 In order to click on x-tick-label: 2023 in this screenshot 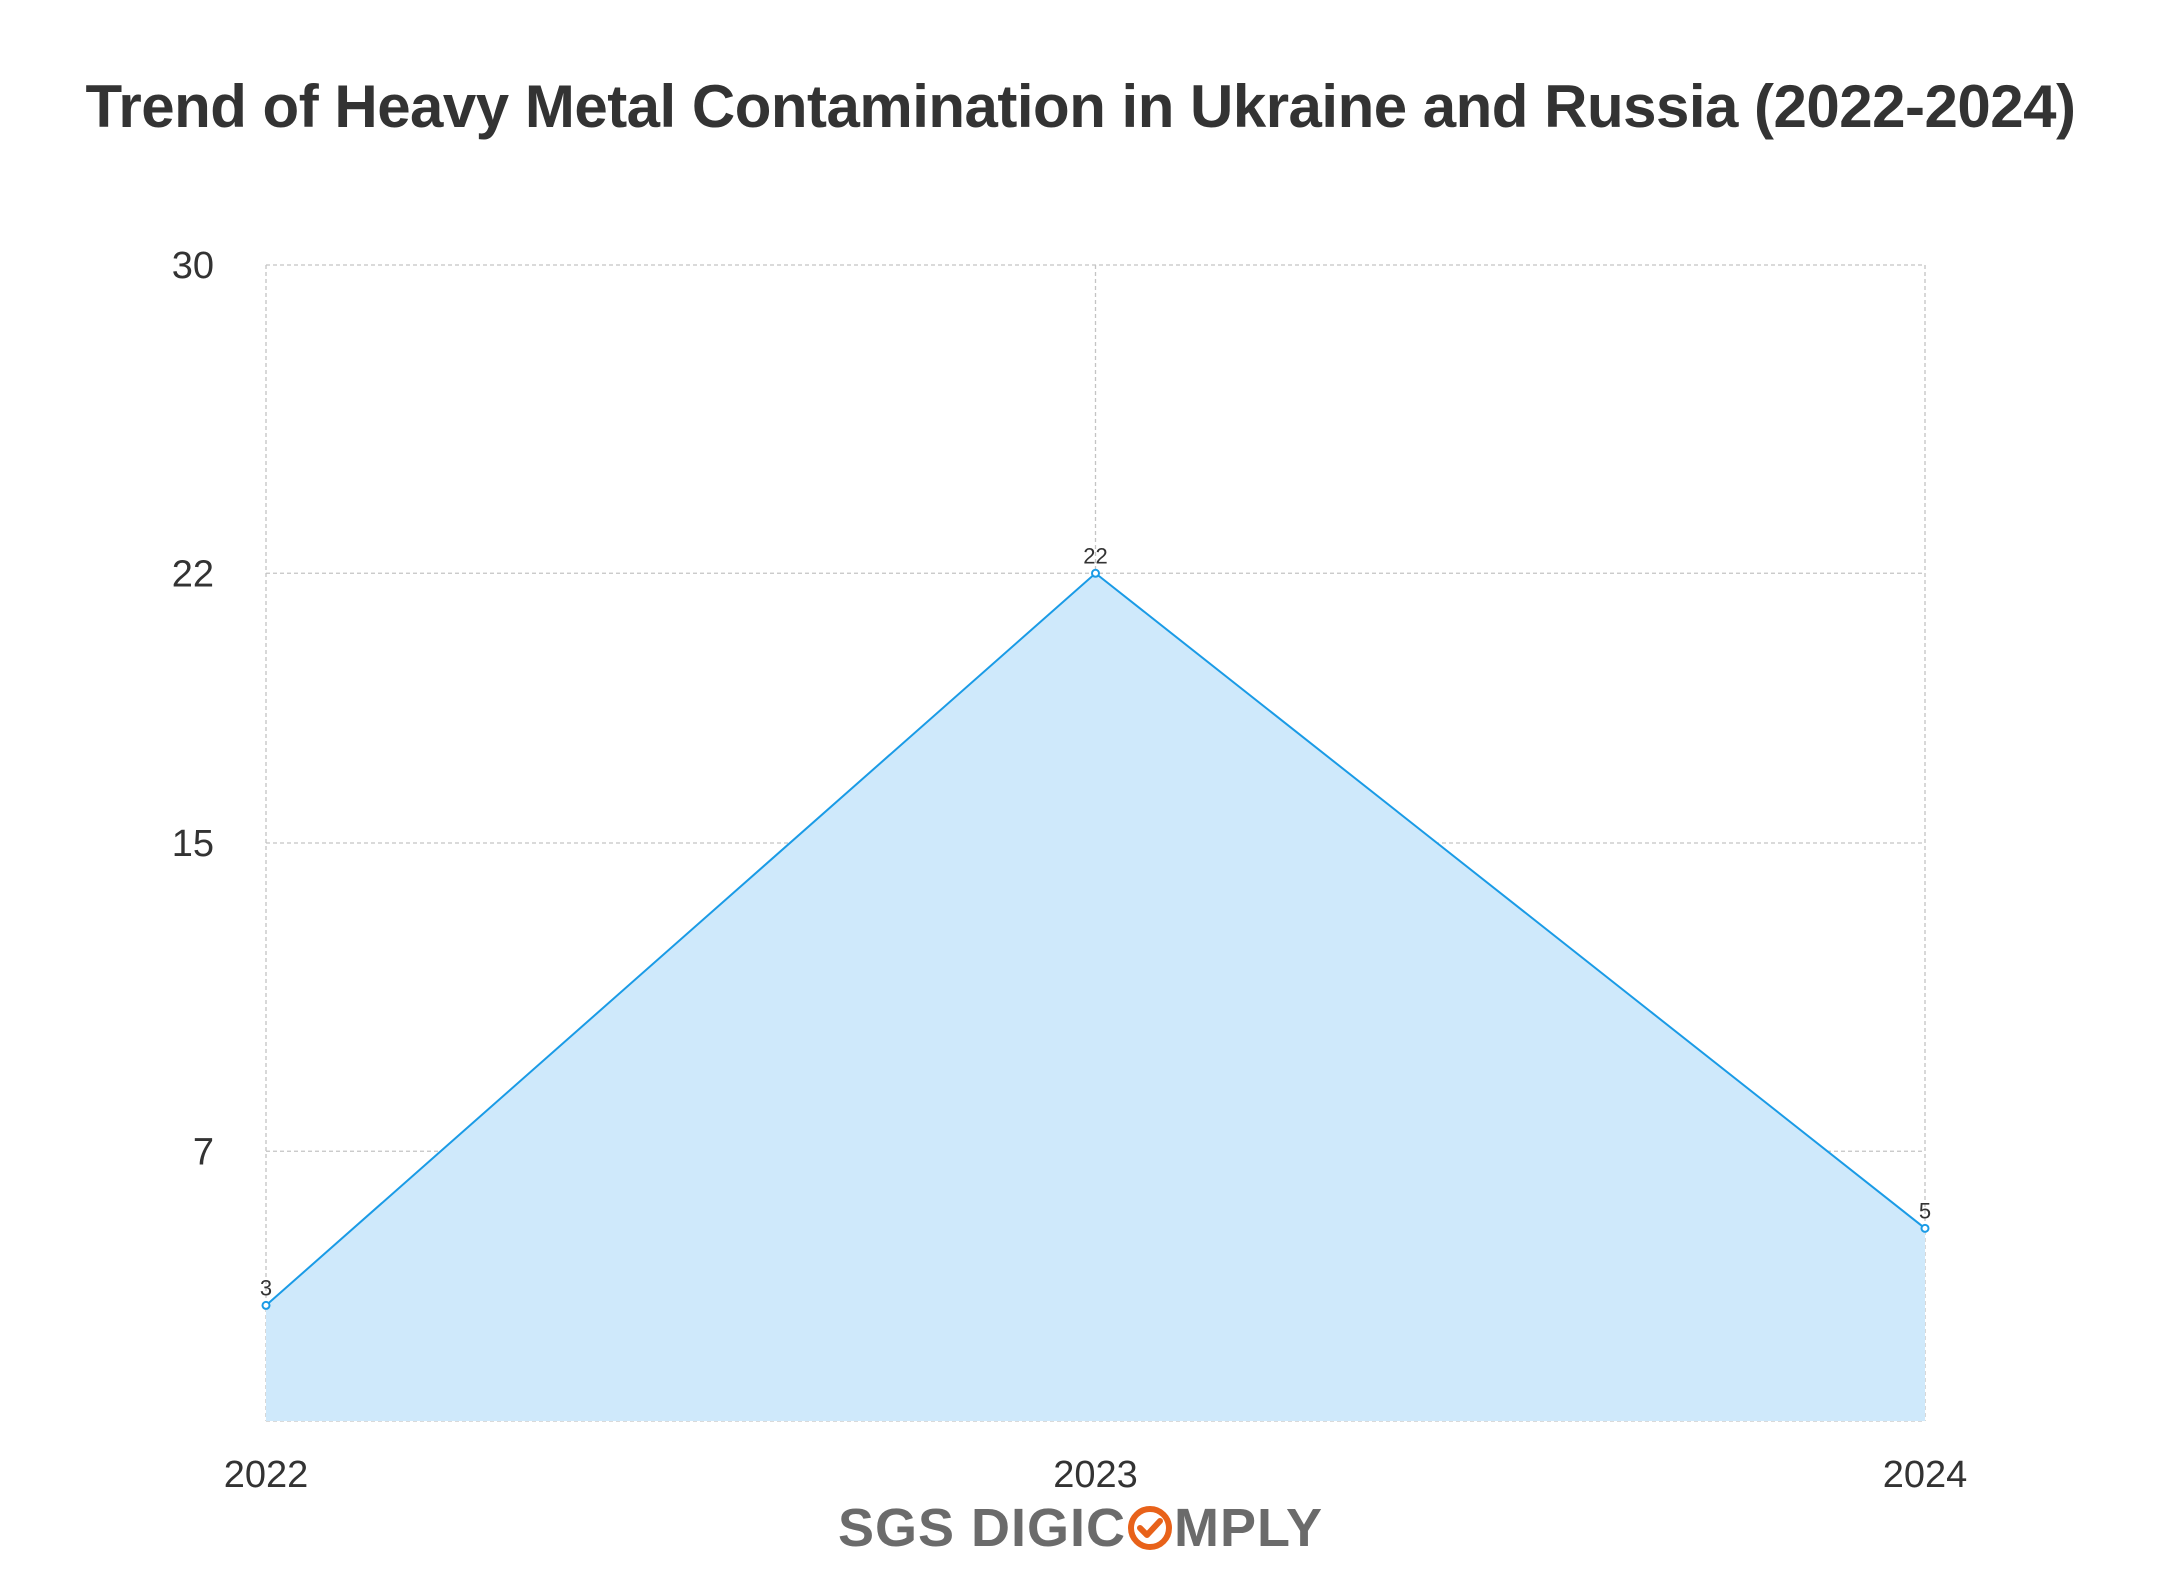, I will do `click(1095, 1475)`.